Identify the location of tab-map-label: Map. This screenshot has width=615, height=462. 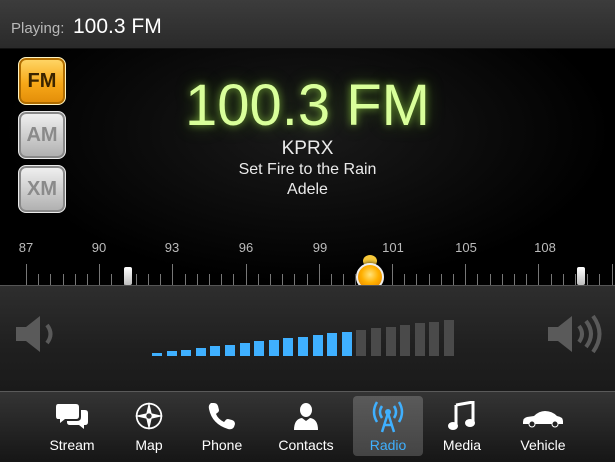
(149, 445).